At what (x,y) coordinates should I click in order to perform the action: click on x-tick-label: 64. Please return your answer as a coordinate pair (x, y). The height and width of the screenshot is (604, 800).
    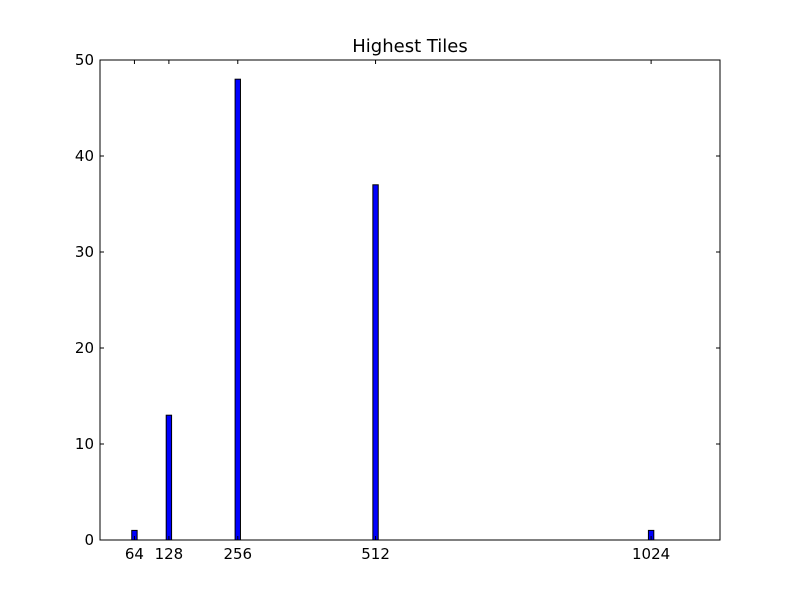
    Looking at the image, I should click on (134, 554).